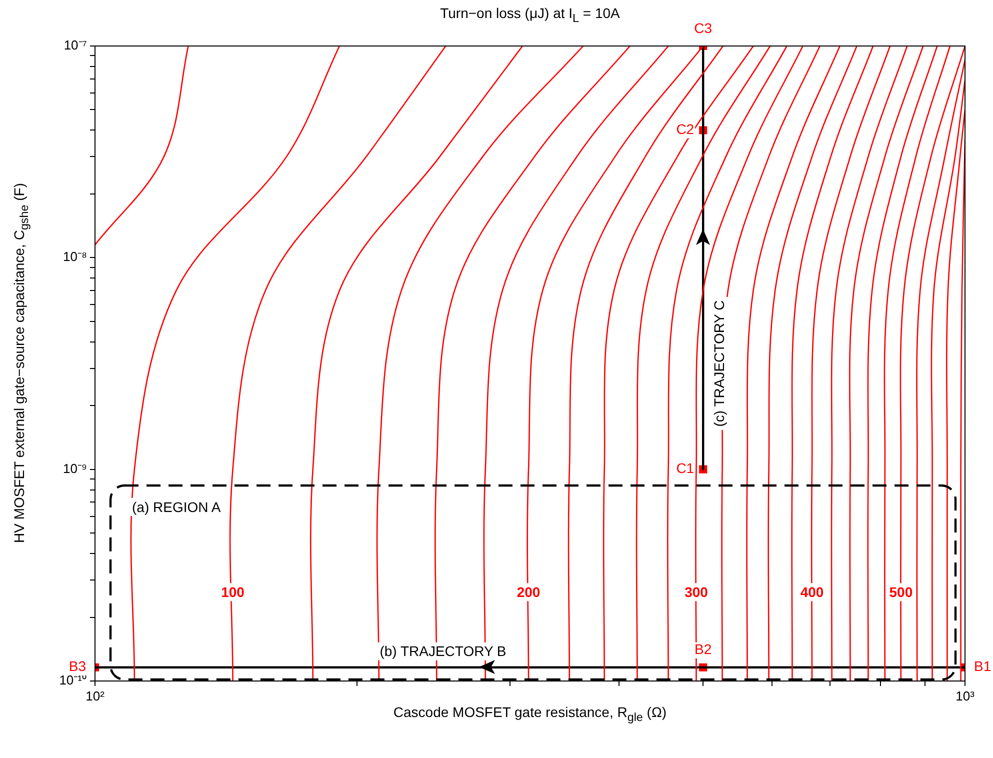 This screenshot has height=758, width=993. Describe the element at coordinates (233, 592) in the screenshot. I see `annotation: 100` at that location.